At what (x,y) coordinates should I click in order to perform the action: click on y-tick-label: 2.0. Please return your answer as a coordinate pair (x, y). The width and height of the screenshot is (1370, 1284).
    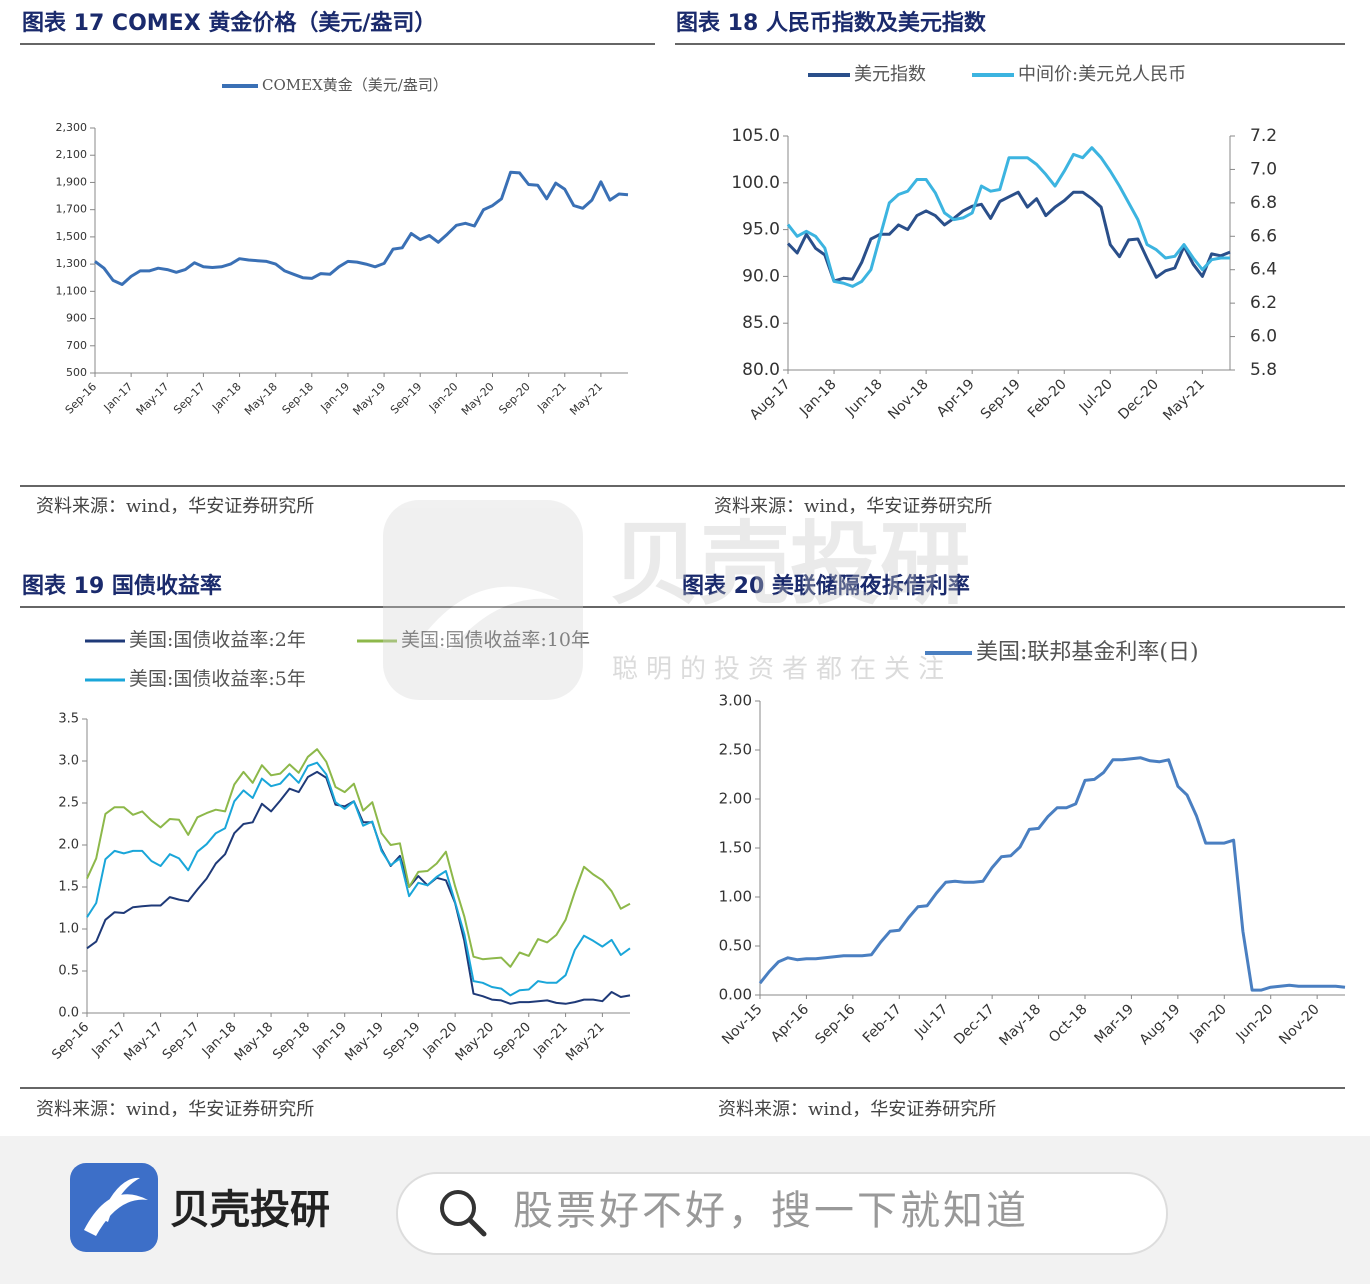
    Looking at the image, I should click on (68, 845).